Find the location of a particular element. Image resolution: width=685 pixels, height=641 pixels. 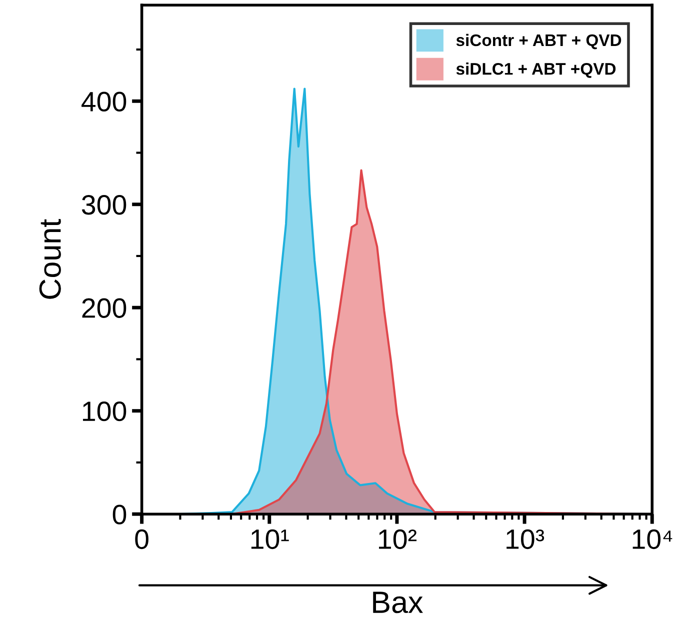

y-axis-title: Count is located at coordinates (50, 259).